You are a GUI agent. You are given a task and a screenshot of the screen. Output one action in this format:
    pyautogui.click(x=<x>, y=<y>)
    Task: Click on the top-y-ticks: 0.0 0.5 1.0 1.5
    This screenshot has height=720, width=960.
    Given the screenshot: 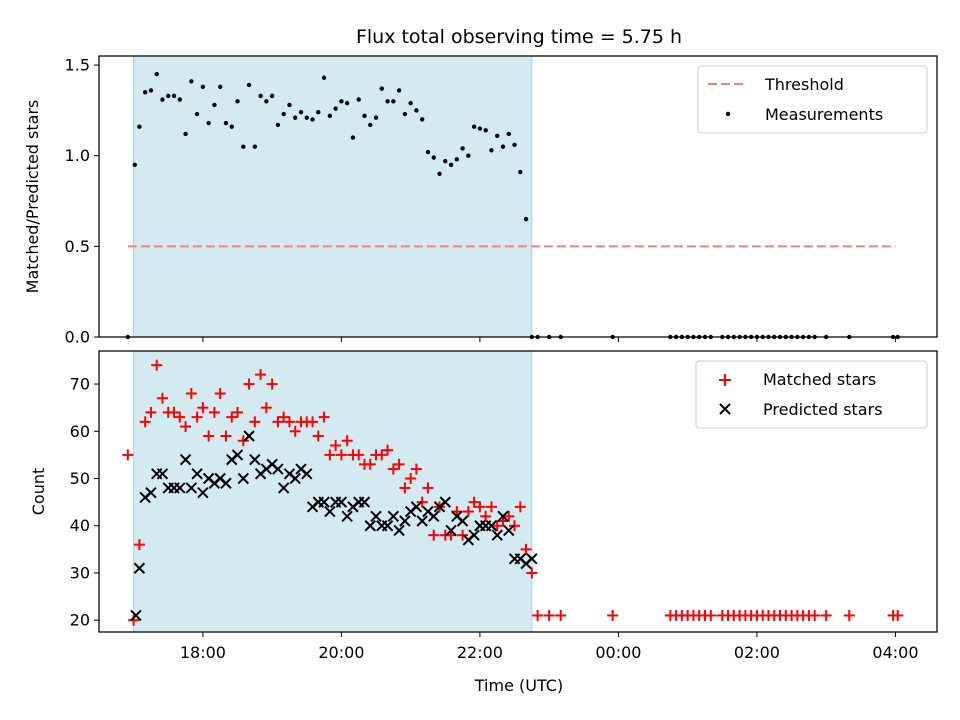 What is the action you would take?
    pyautogui.click(x=82, y=201)
    